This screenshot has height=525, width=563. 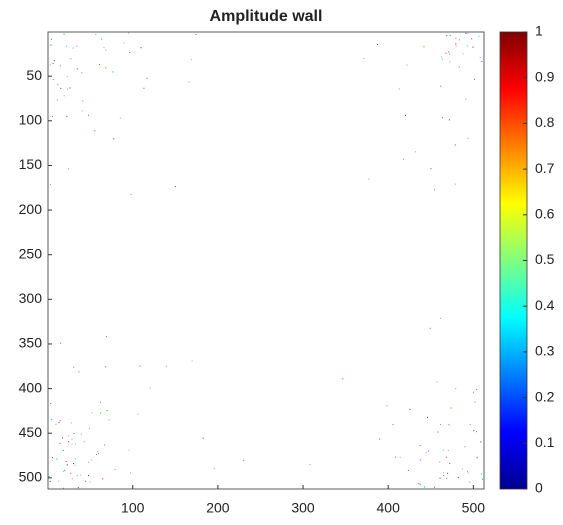 What do you see at coordinates (389, 508) in the screenshot?
I see `x-tick-label: 400` at bounding box center [389, 508].